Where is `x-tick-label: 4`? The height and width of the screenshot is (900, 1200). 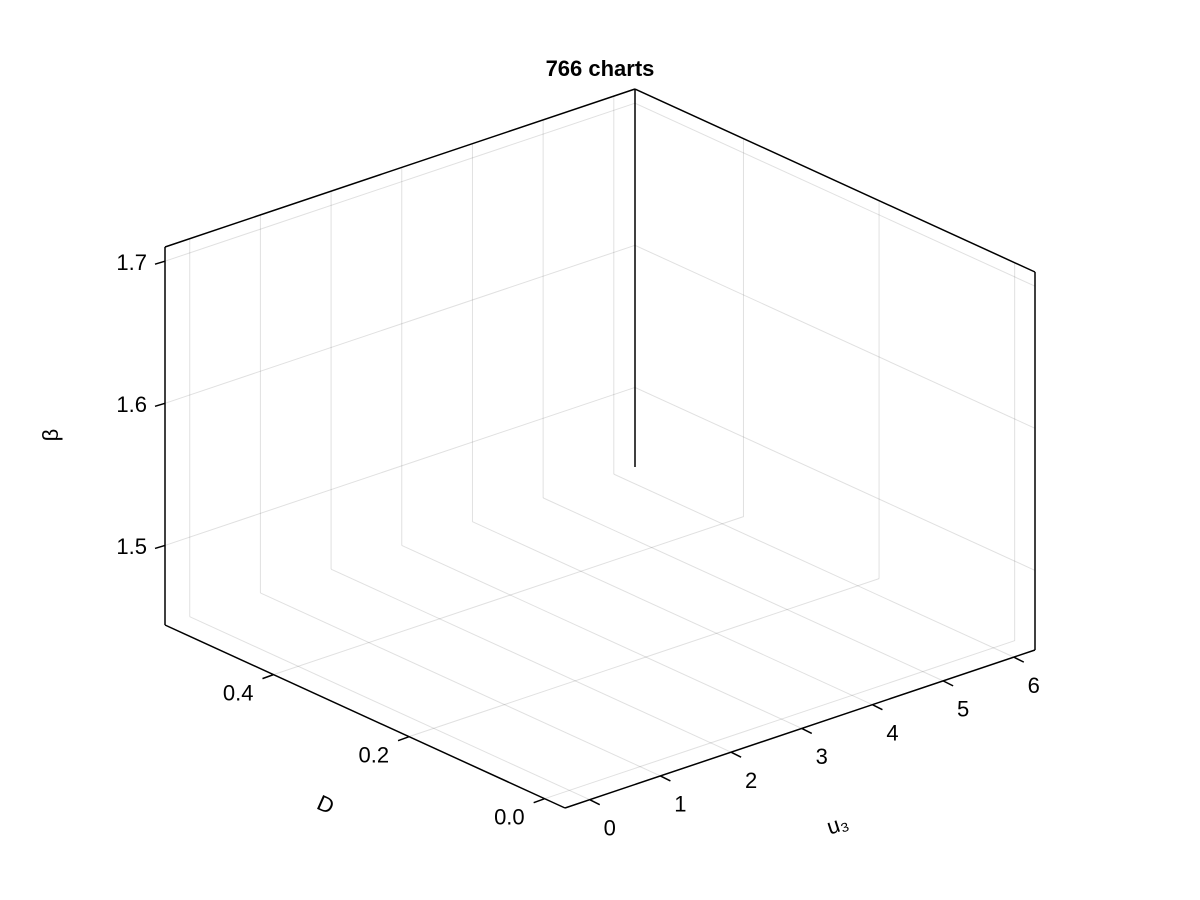
x-tick-label: 4 is located at coordinates (892, 732).